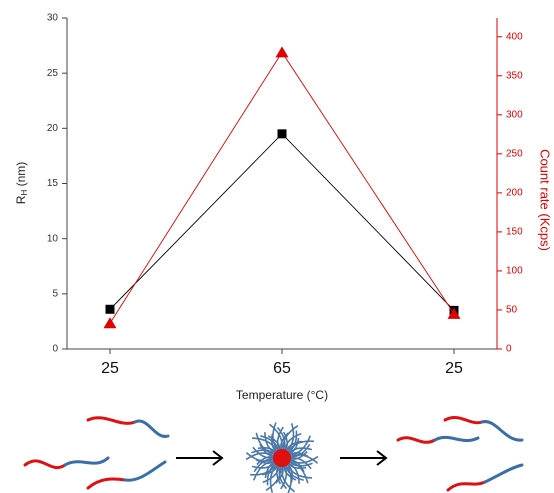 The height and width of the screenshot is (493, 554). I want to click on y-tick-label: 5, so click(55, 293).